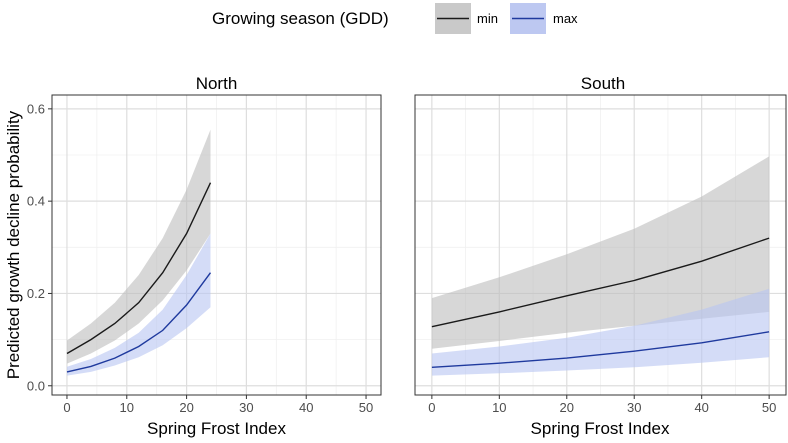 The height and width of the screenshot is (443, 788). What do you see at coordinates (603, 83) in the screenshot?
I see `panel-title-south: South` at bounding box center [603, 83].